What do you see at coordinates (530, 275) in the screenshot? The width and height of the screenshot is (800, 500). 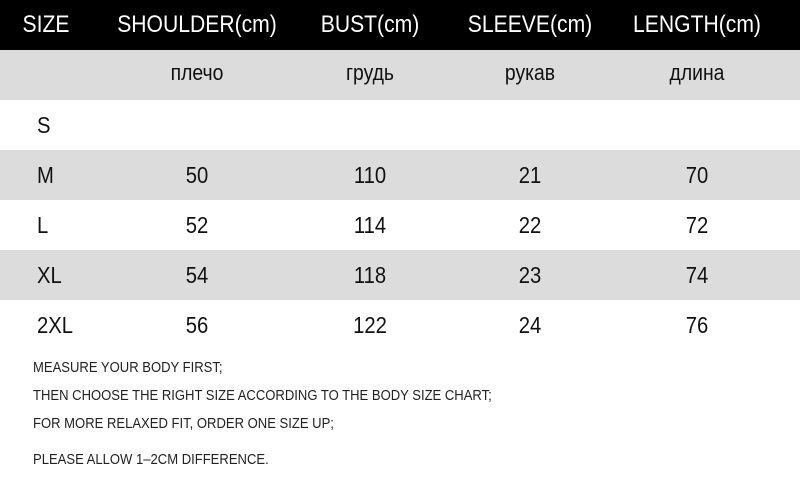 I see `sleeve-cell: 23` at bounding box center [530, 275].